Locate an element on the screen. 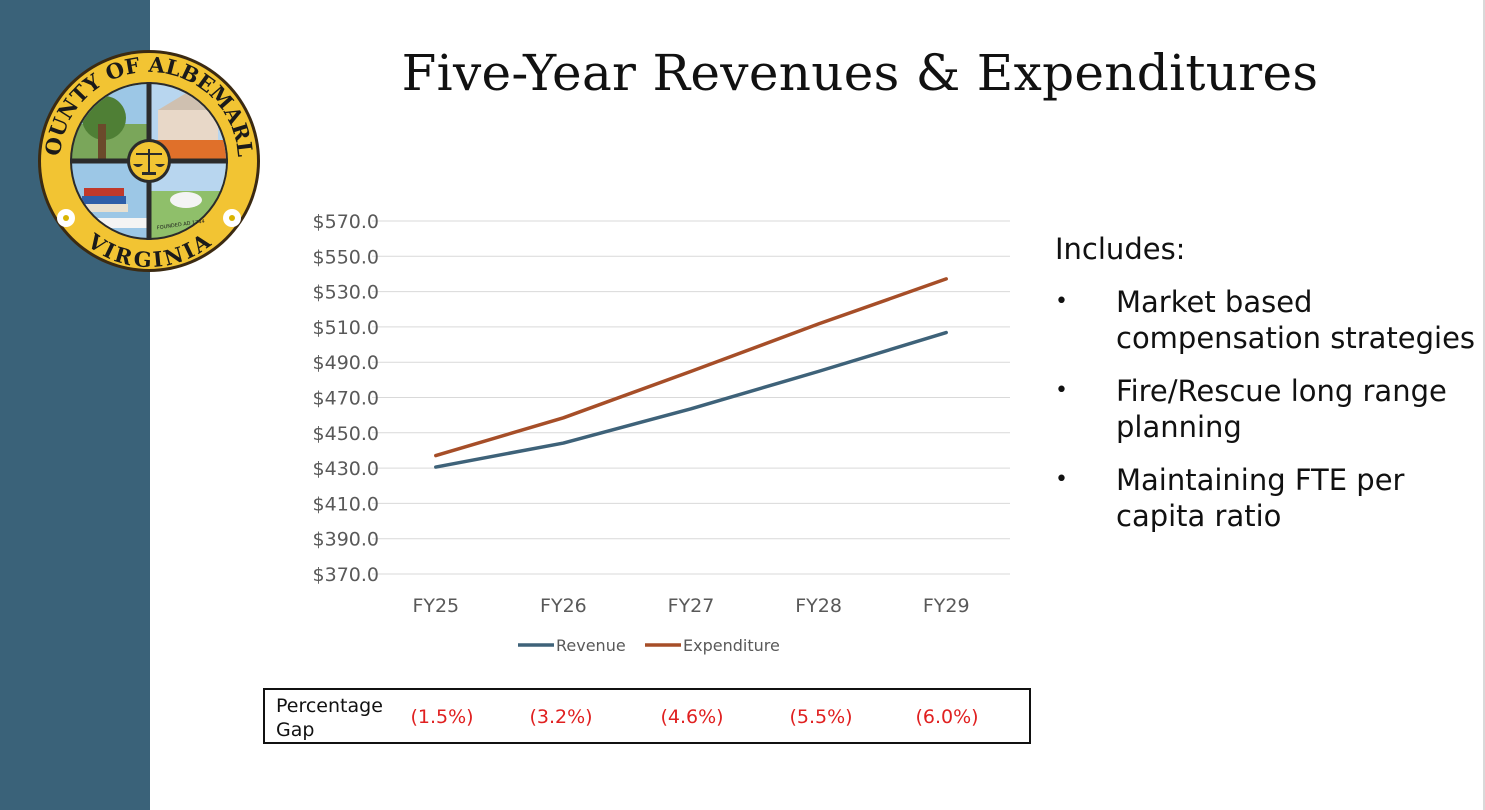 Image resolution: width=1485 pixels, height=810 pixels. x-tick-label: FY28 is located at coordinates (818, 606).